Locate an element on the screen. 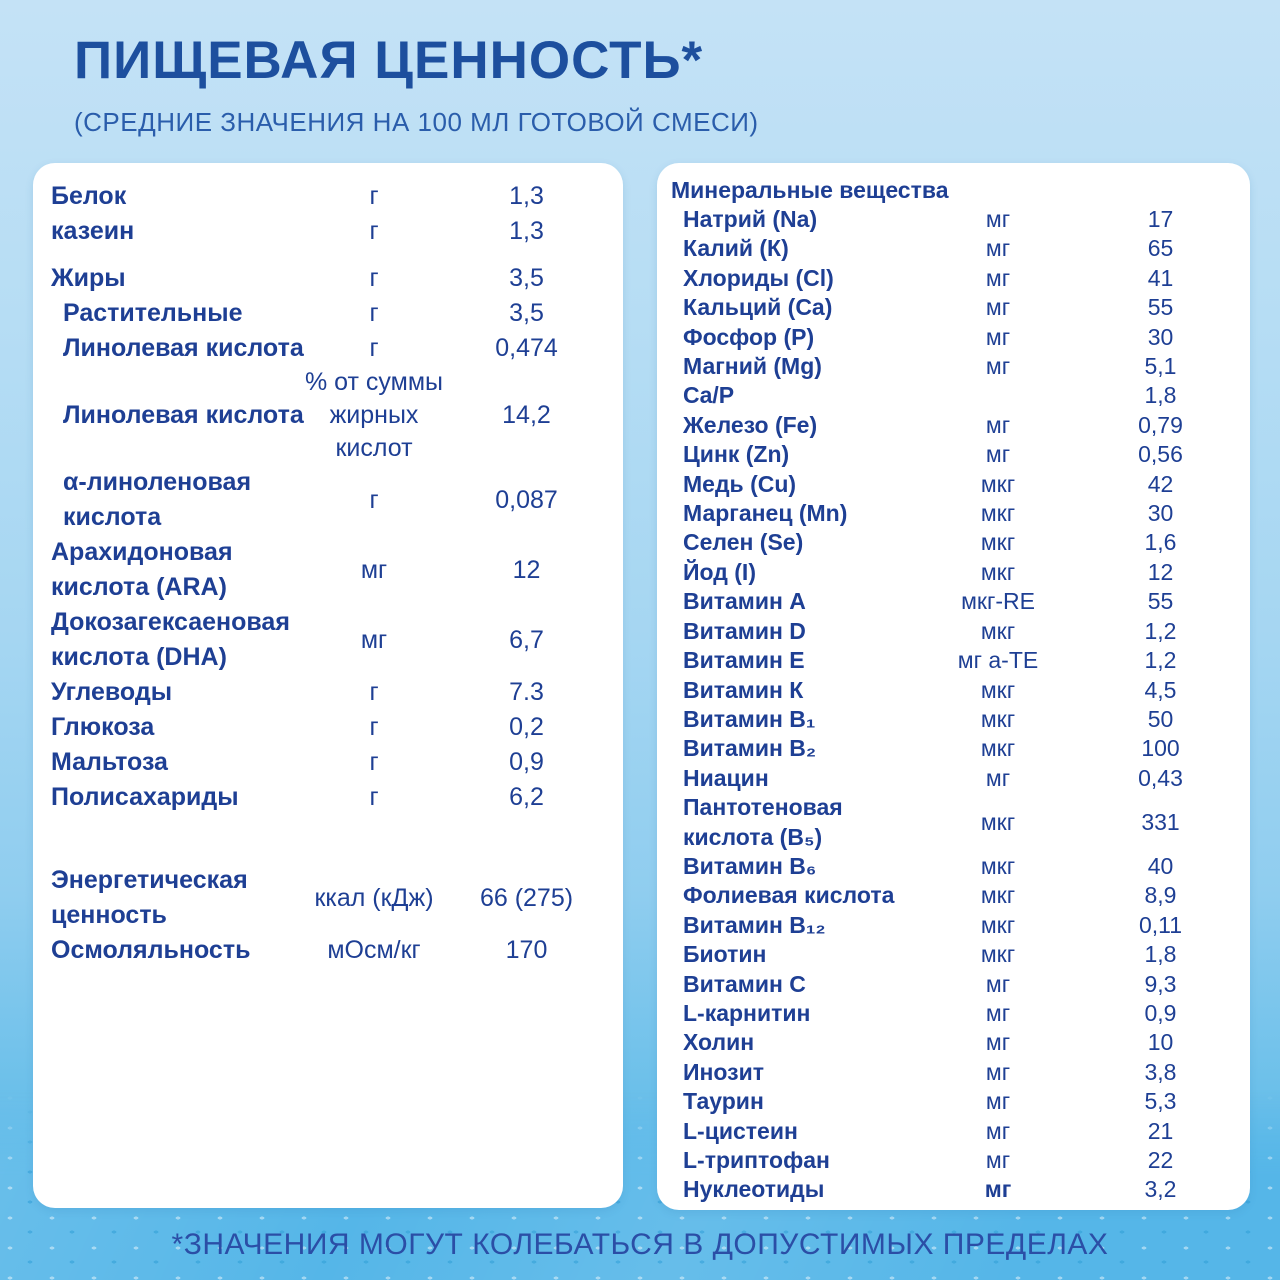  table-row: Витамин B₆ мкг 40 is located at coordinates (954, 866).